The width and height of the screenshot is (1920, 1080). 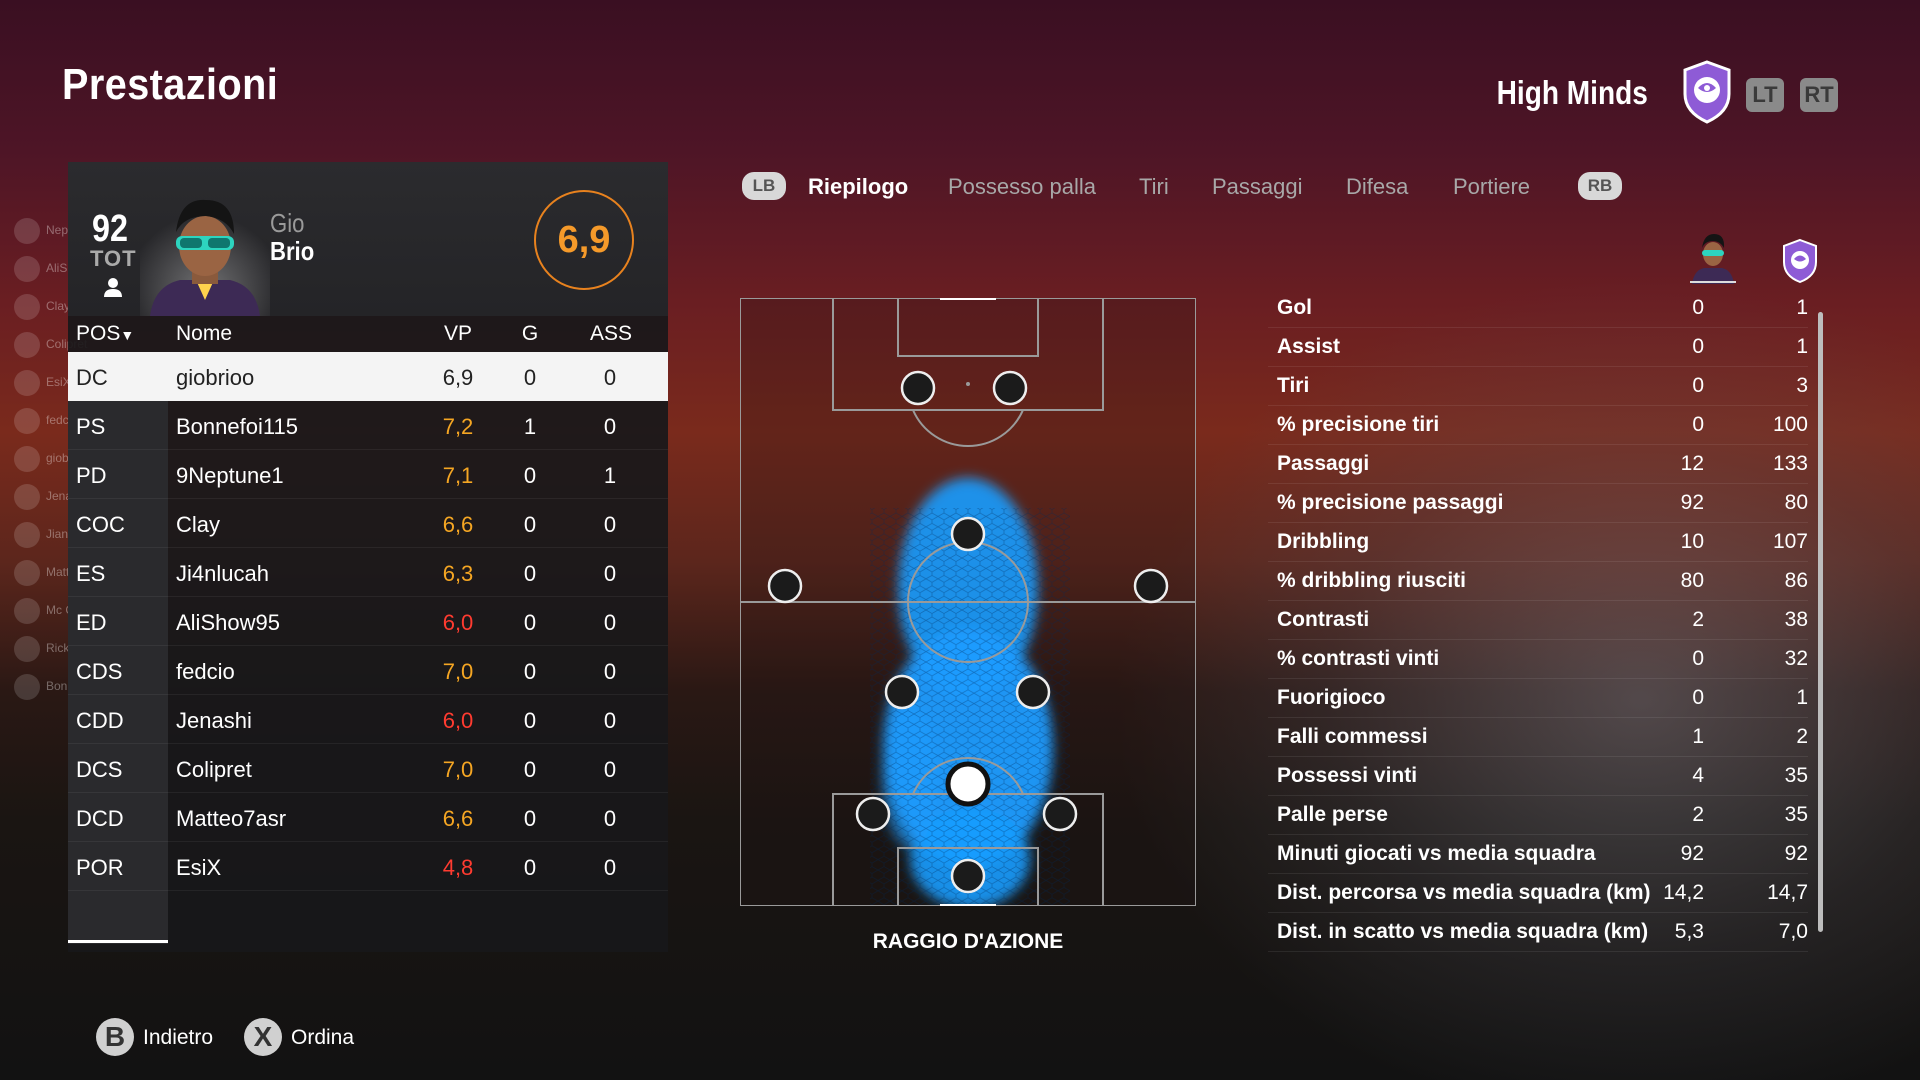 I want to click on table-row: DCD Matteo7asr 6,6 0 0, so click(x=368, y=817).